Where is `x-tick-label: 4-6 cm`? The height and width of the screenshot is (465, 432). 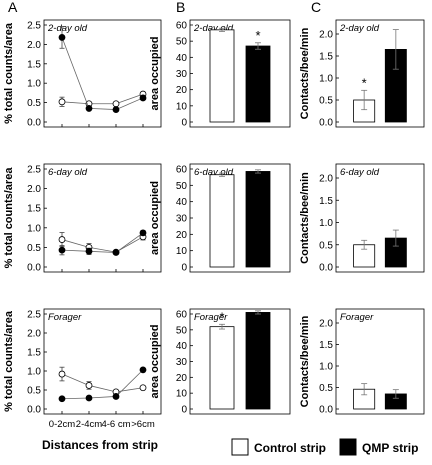
x-tick-label: 4-6 cm is located at coordinates (115, 424).